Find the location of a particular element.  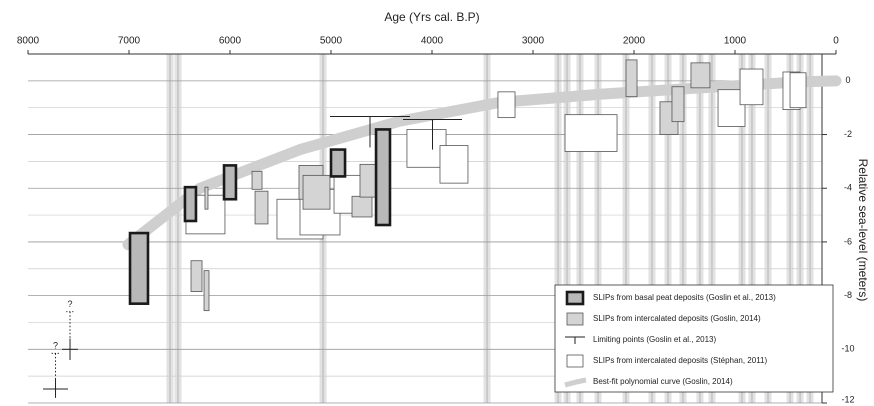

x-tick-label: 0 is located at coordinates (836, 41).